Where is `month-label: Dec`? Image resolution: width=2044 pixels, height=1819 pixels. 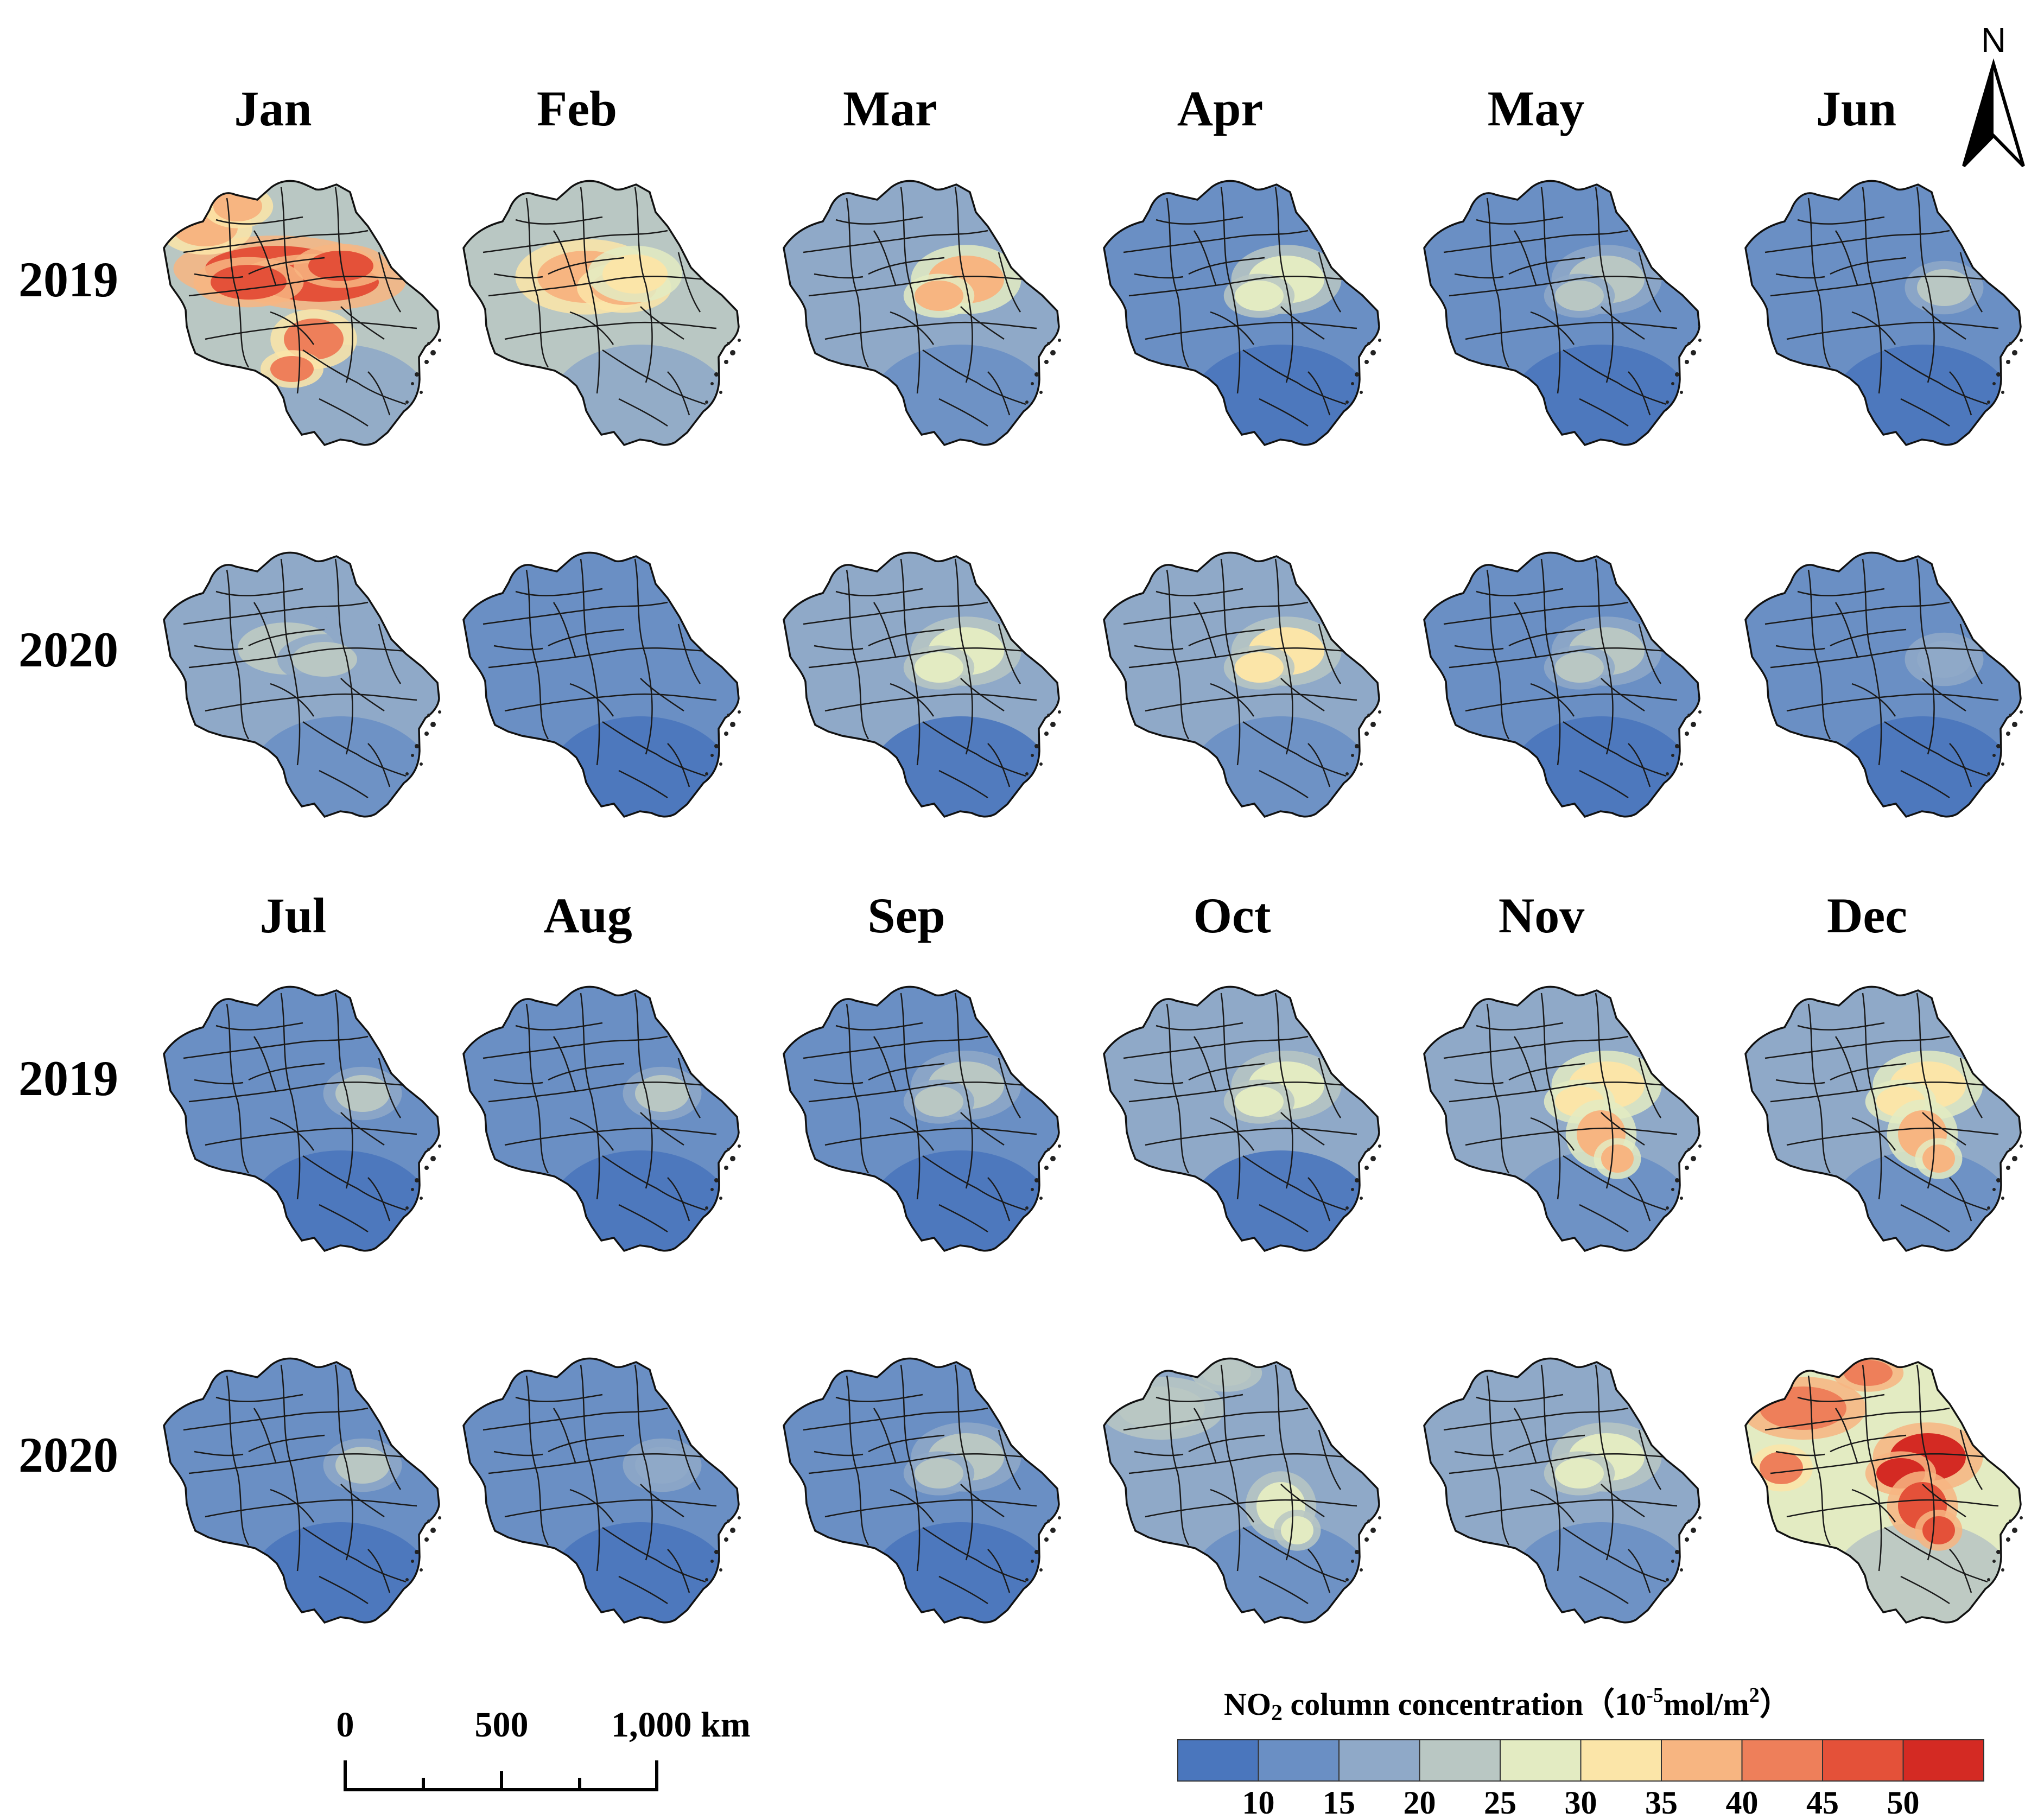
month-label: Dec is located at coordinates (1867, 915).